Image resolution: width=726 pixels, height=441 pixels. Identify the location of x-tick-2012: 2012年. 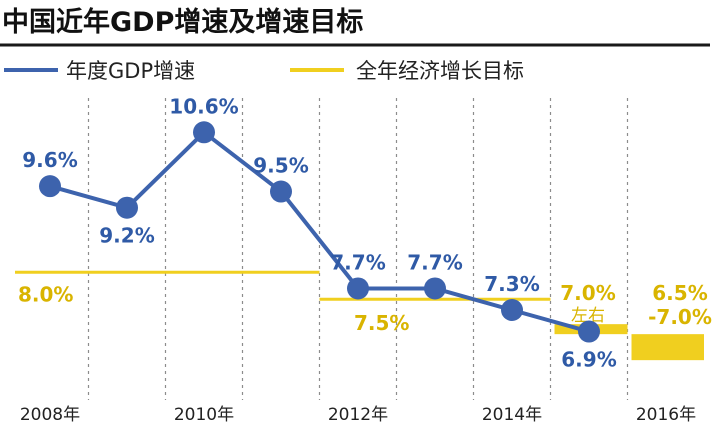
(358, 415).